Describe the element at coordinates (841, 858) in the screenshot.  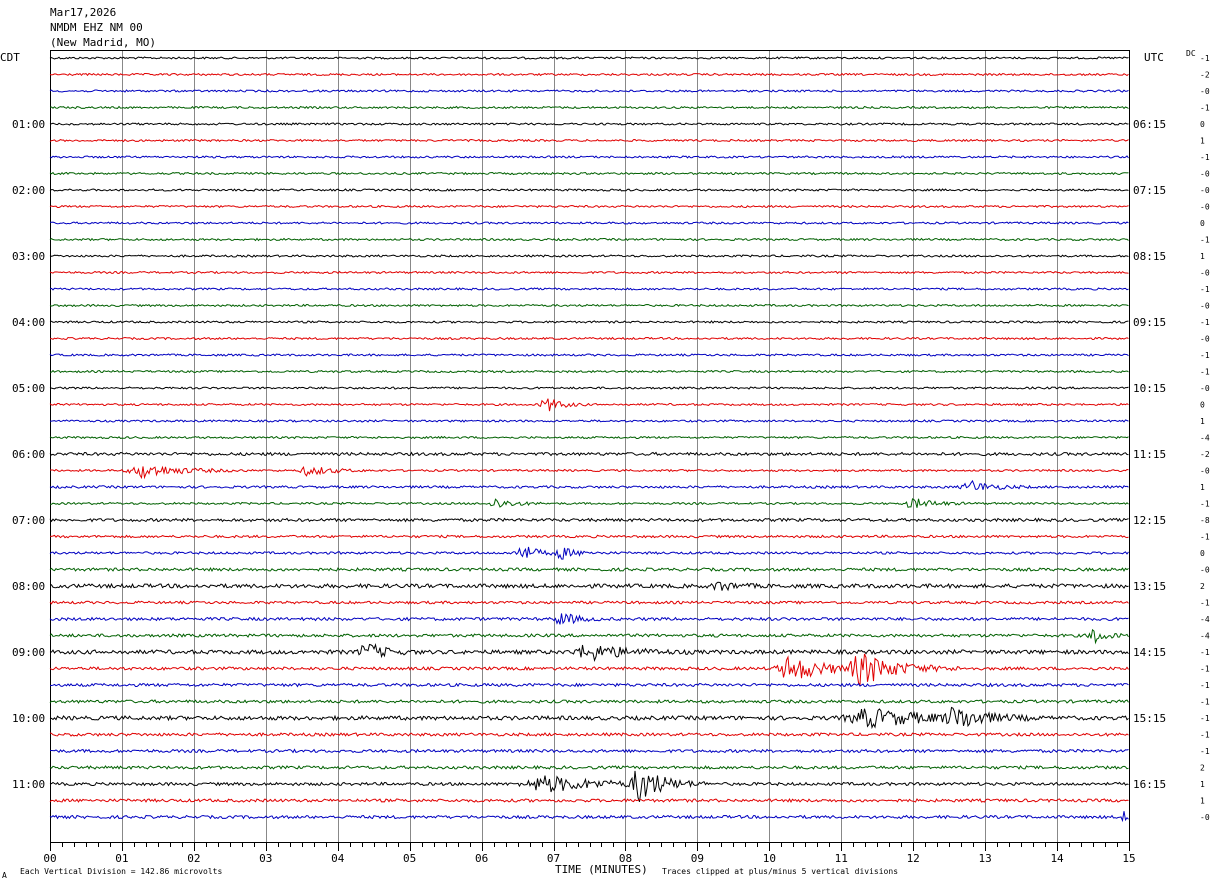
I see `x-tick-label: 11` at that location.